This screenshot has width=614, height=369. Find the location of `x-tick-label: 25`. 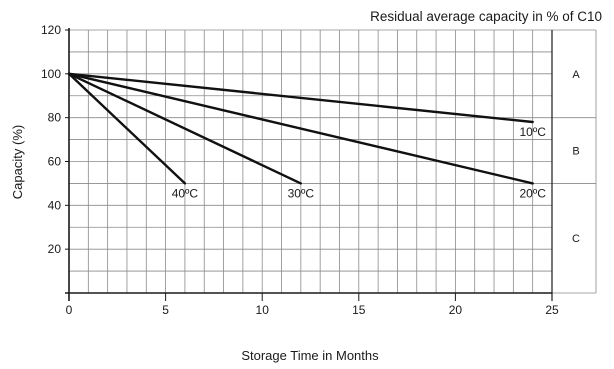

x-tick-label: 25 is located at coordinates (552, 310).